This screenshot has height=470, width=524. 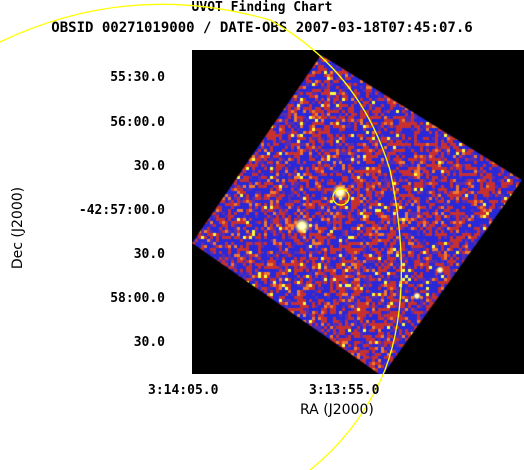 I want to click on dec-tick-label: 58:00.0, so click(x=137, y=298).